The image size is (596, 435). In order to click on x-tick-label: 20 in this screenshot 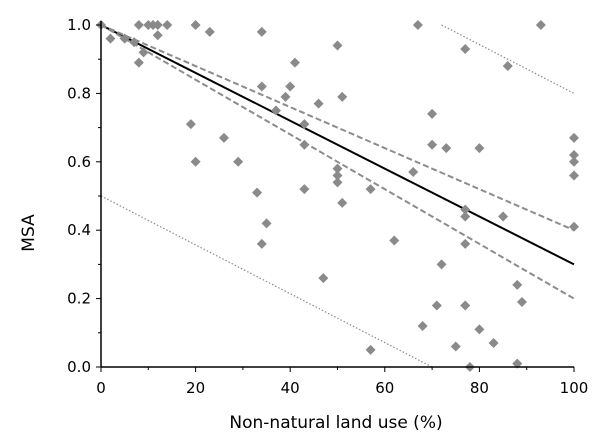, I will do `click(195, 388)`.